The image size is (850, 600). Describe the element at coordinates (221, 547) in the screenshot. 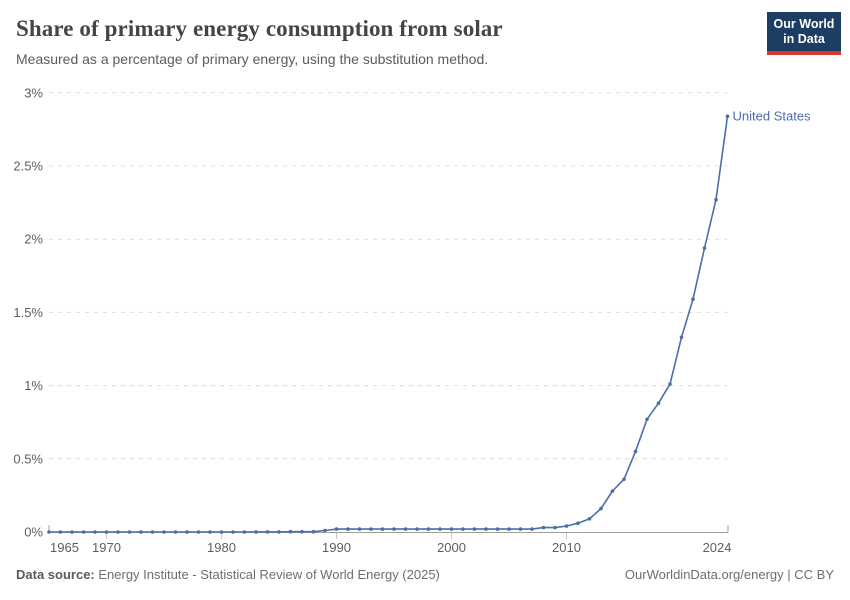

I see `x-axis-tick-label: 1980` at that location.